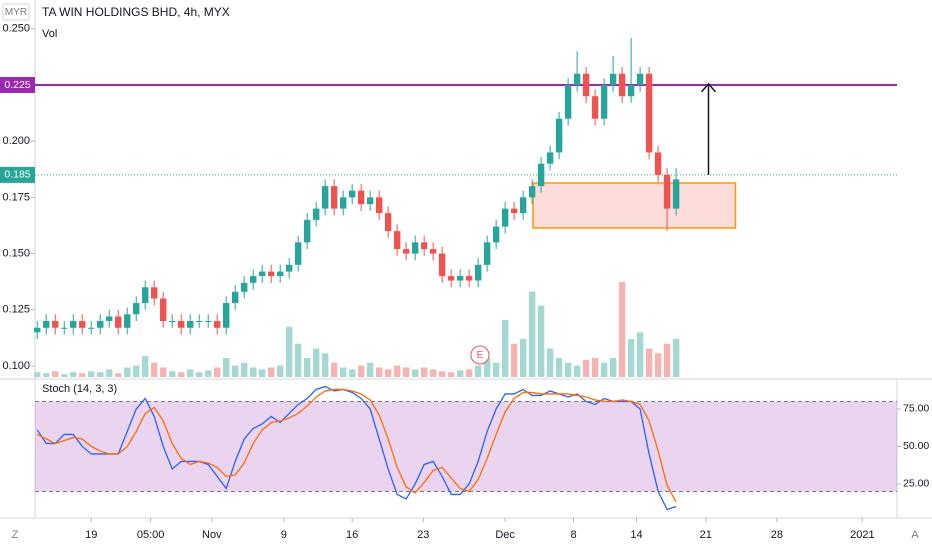 Image resolution: width=932 pixels, height=555 pixels. What do you see at coordinates (706, 535) in the screenshot?
I see `x-tick-label: 21` at bounding box center [706, 535].